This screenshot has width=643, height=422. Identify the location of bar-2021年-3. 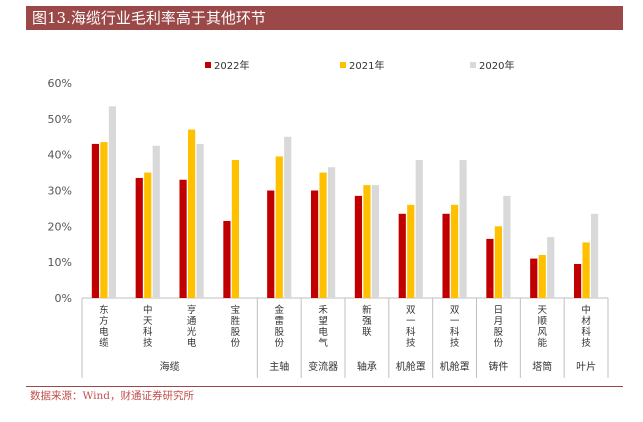
(235, 229).